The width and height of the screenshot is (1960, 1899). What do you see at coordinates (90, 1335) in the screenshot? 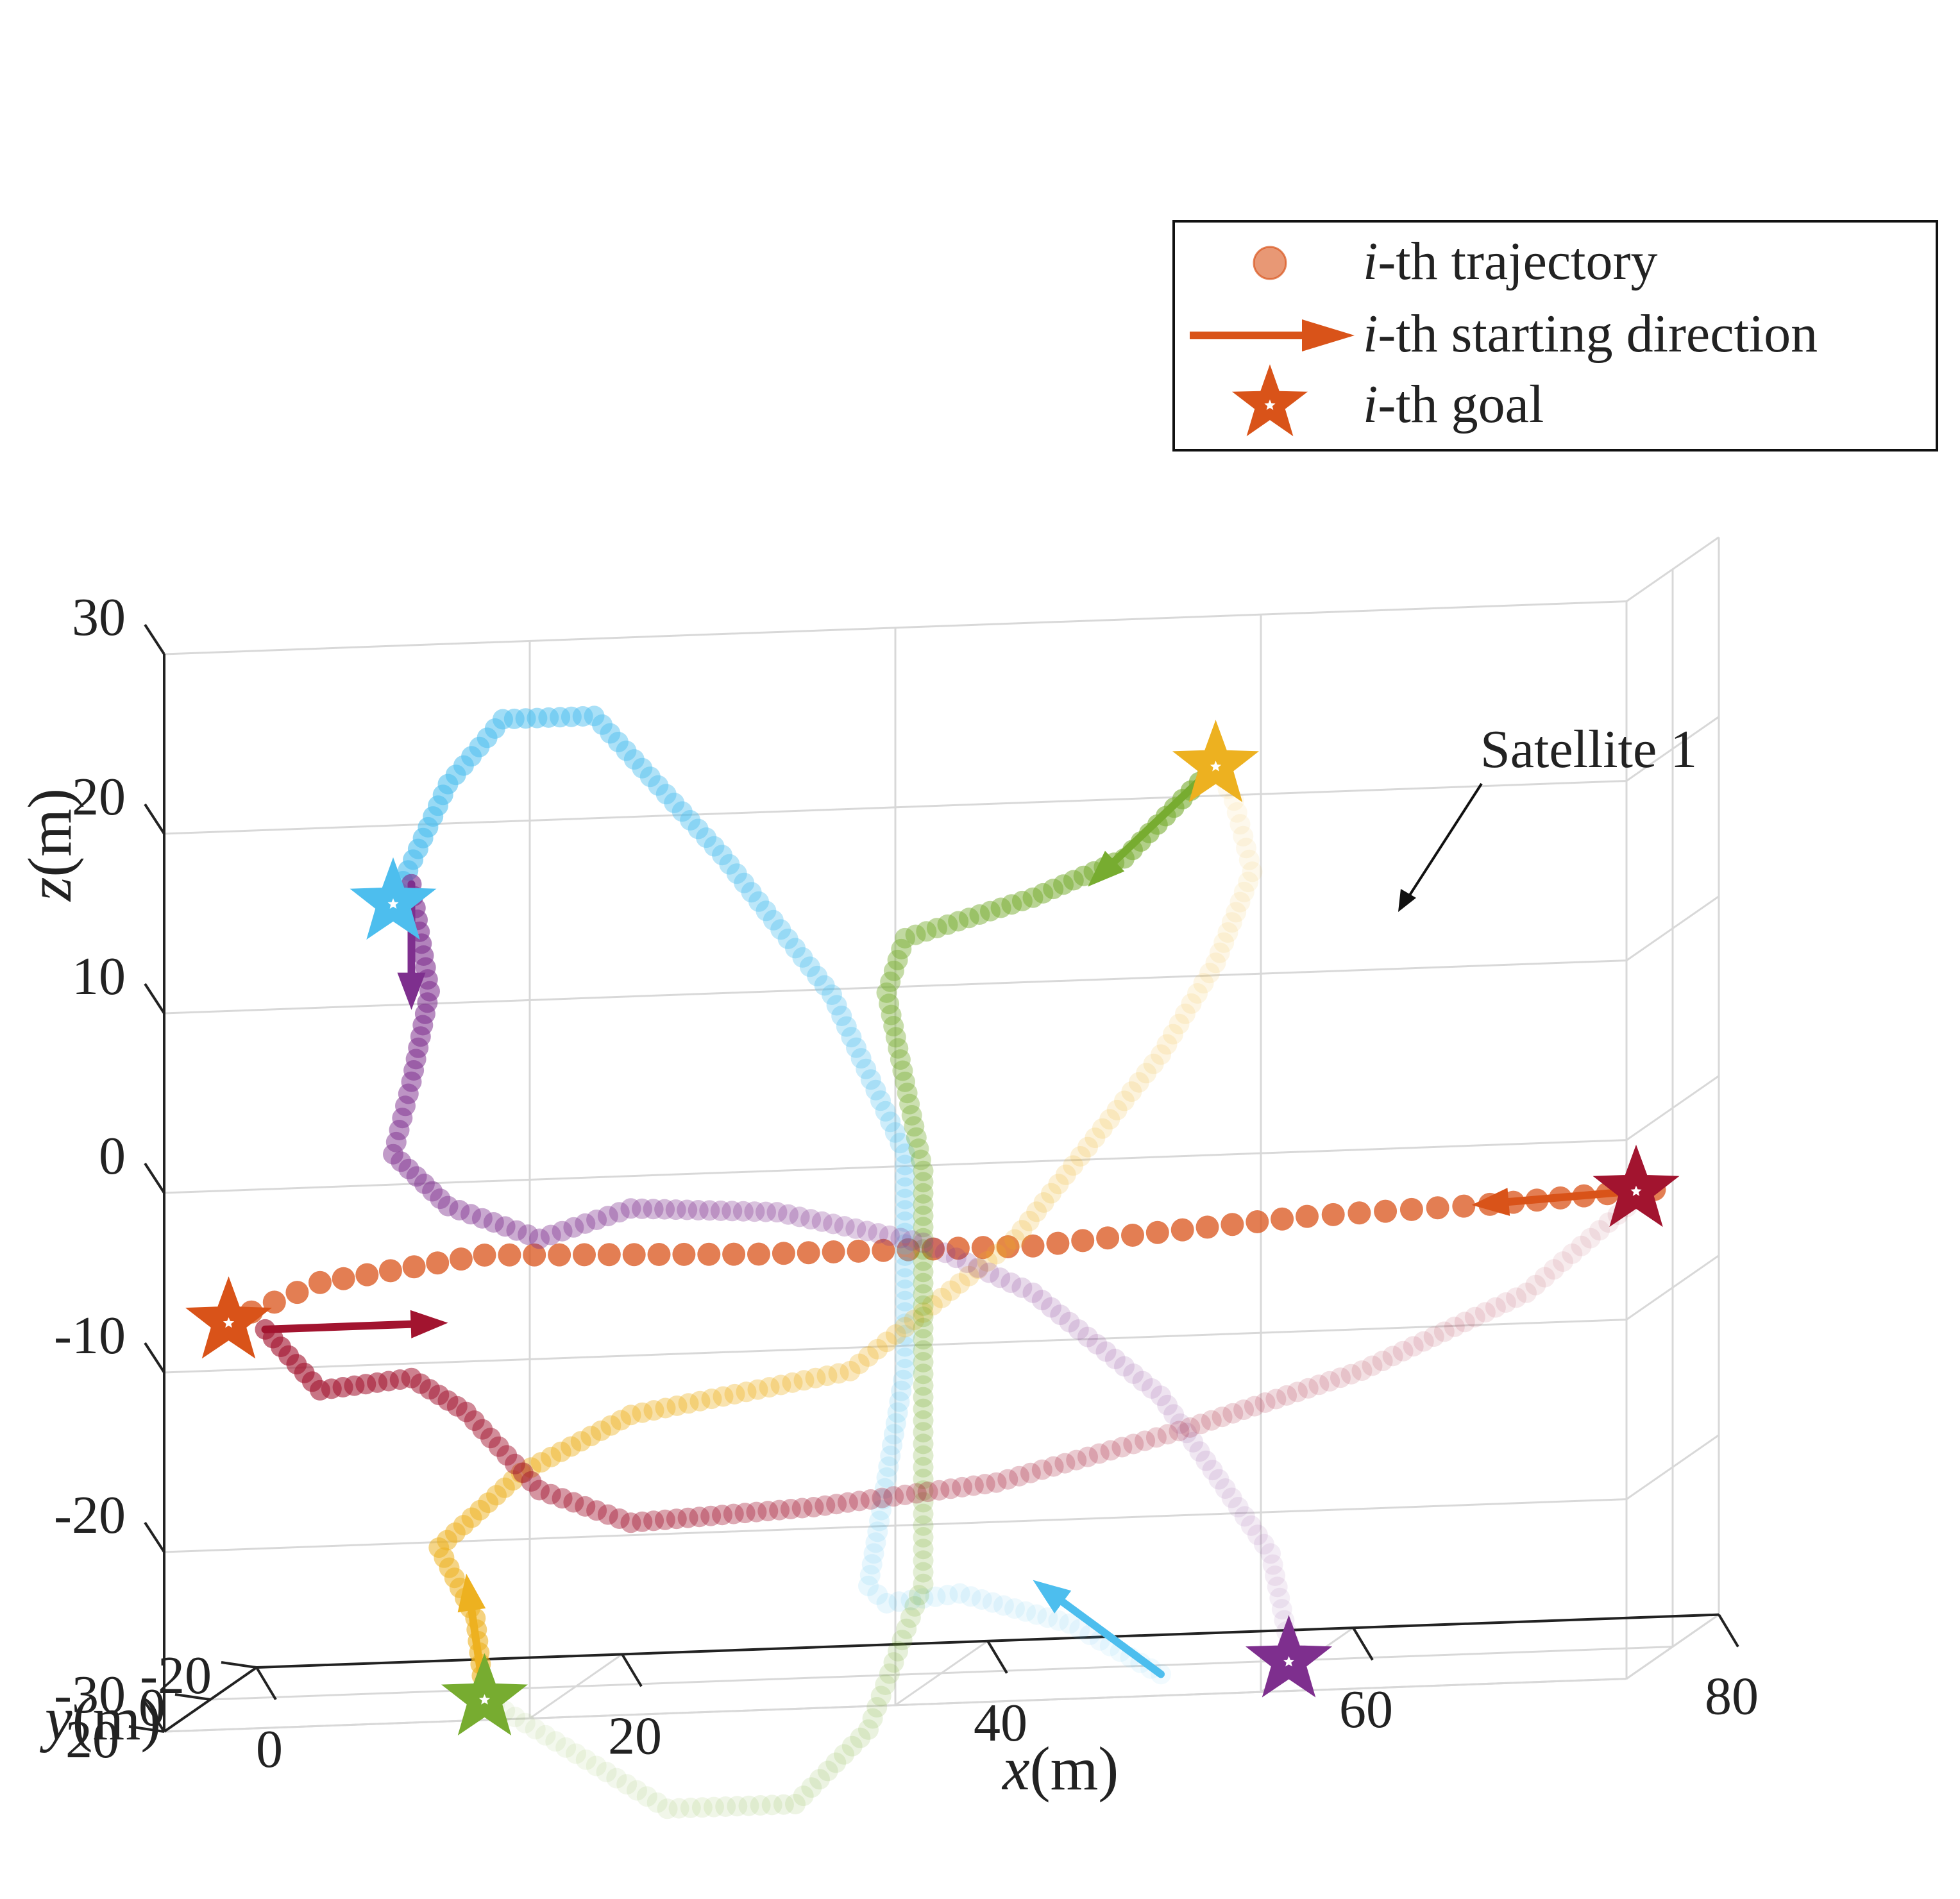
I see `z-tick-label: -10` at bounding box center [90, 1335].